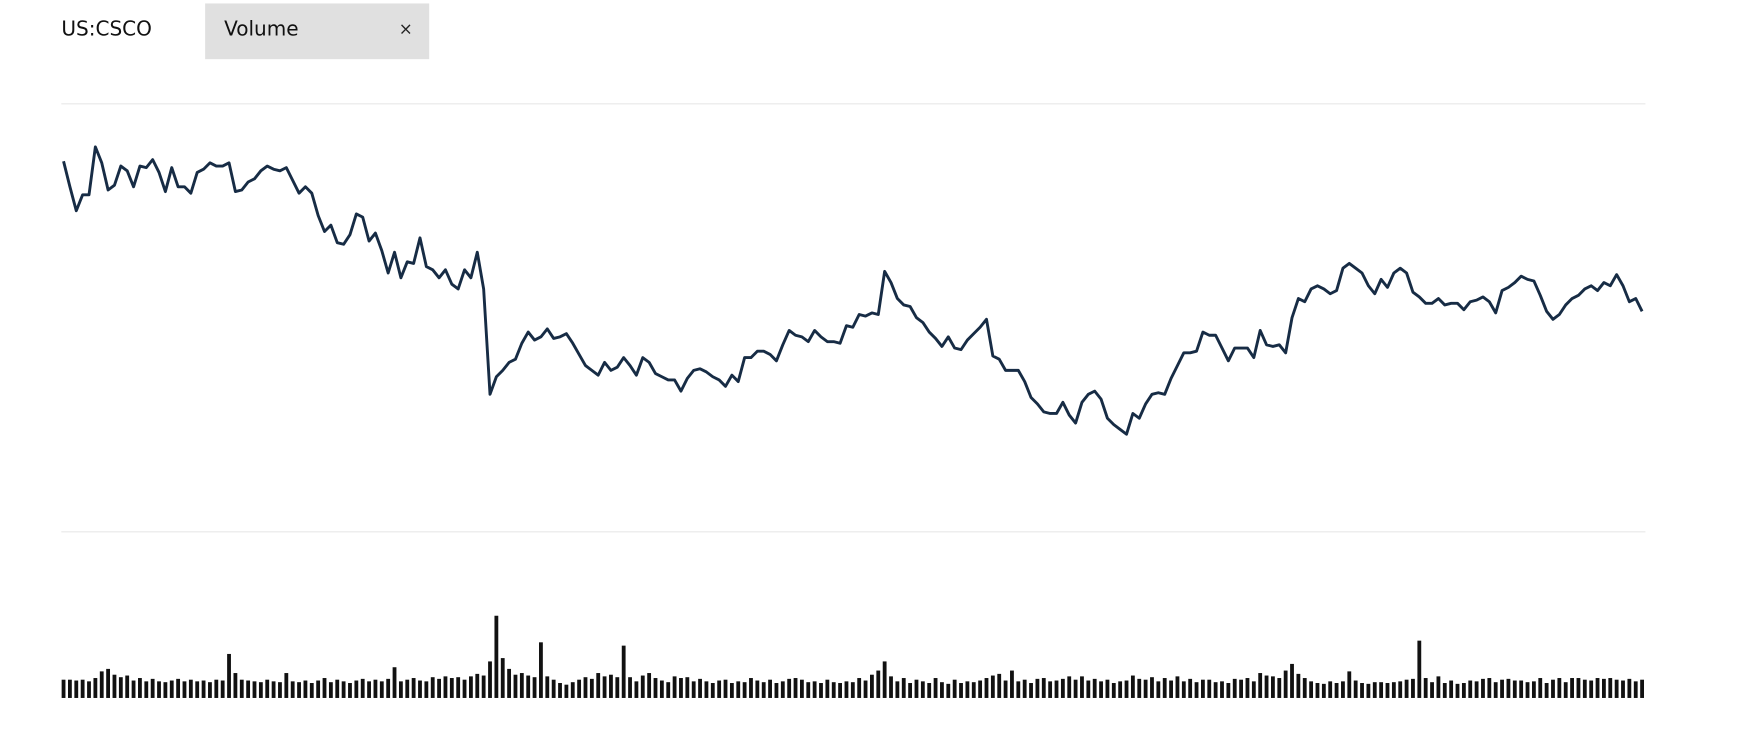 The width and height of the screenshot is (1748, 746). What do you see at coordinates (406, 29) in the screenshot?
I see `close-button: ×` at bounding box center [406, 29].